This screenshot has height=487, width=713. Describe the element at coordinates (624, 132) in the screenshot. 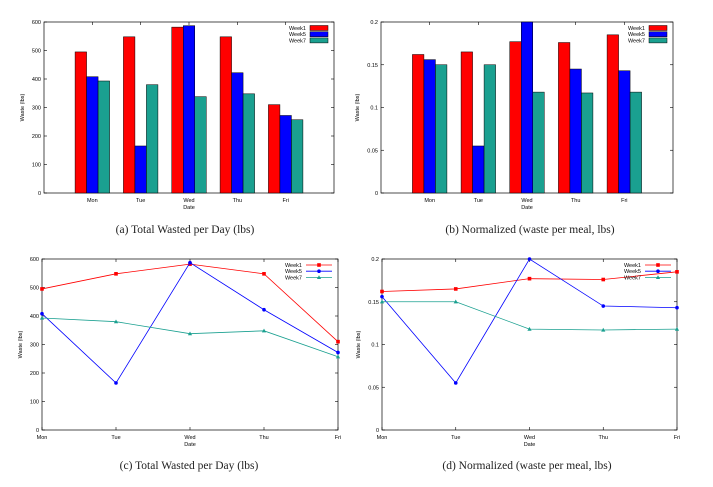

I see `bar-week5-fri` at that location.